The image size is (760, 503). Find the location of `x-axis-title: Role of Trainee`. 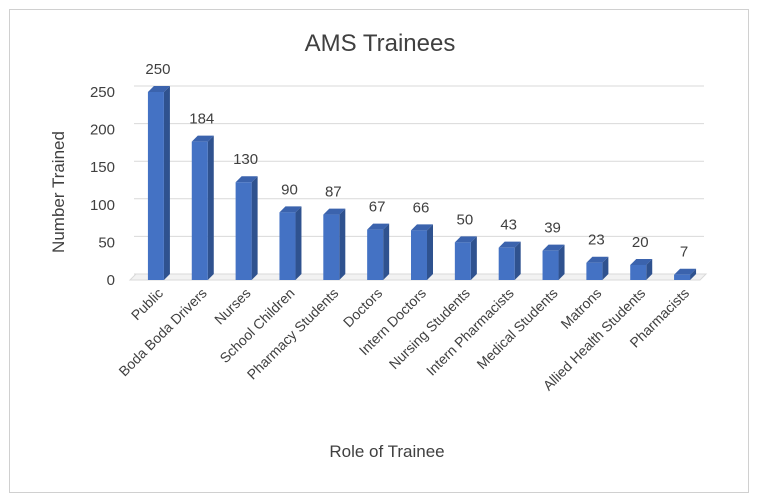

x-axis-title: Role of Trainee is located at coordinates (386, 451).